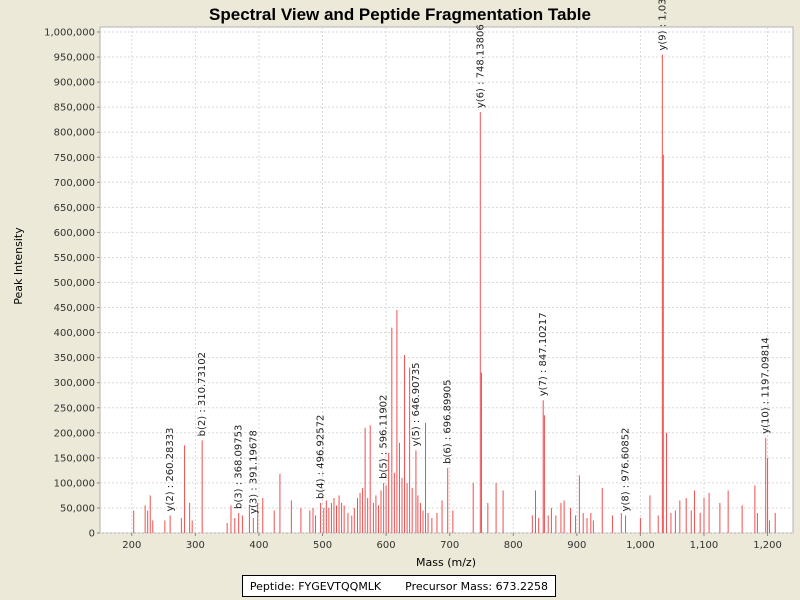 The height and width of the screenshot is (600, 800). What do you see at coordinates (131, 545) in the screenshot?
I see `x-tick-label: 200` at bounding box center [131, 545].